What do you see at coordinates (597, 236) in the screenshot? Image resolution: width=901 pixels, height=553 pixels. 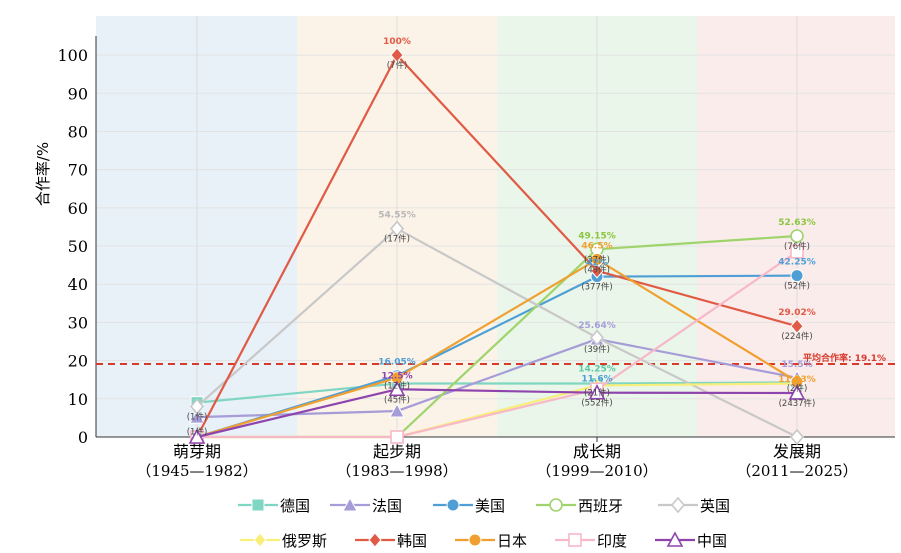 I see `data-label-value: 49.15%` at bounding box center [597, 236].